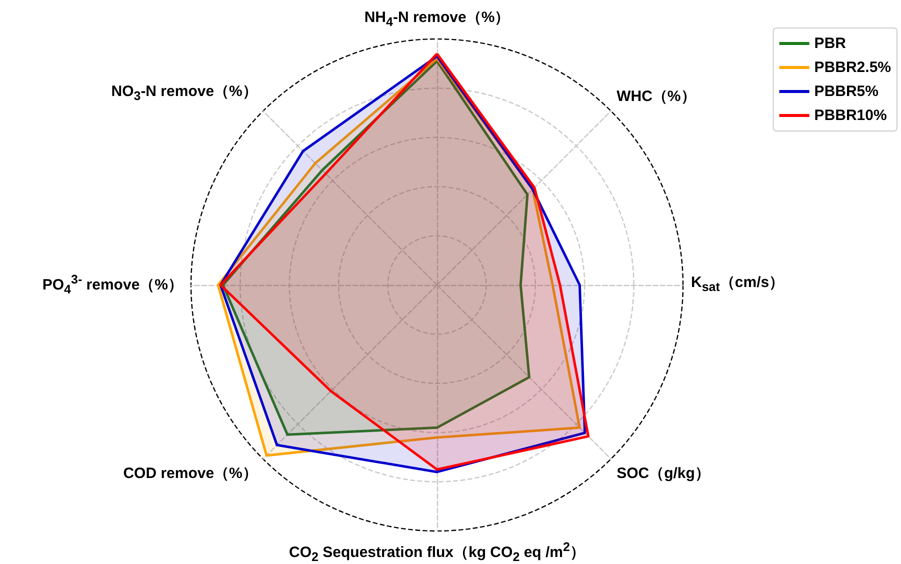 The image size is (901, 564). I want to click on spoke-label: NH$_{4}$-N remove（%）, so click(437, 20).